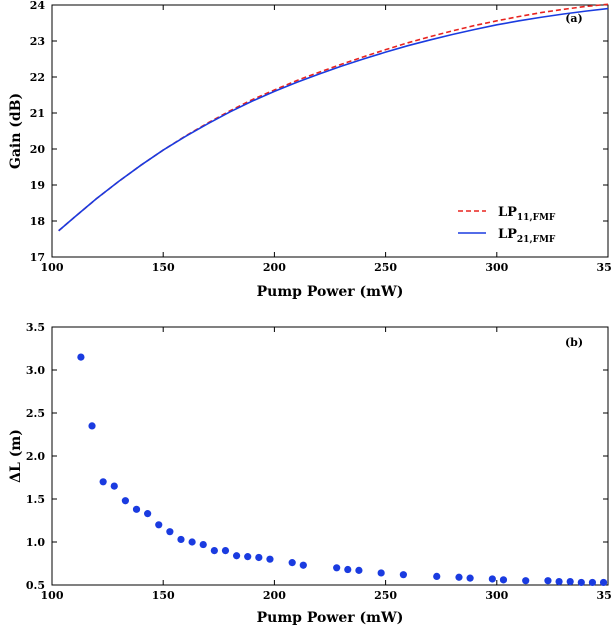 The image size is (611, 628). I want to click on delta-l-x-tick-label: 100, so click(52, 595).